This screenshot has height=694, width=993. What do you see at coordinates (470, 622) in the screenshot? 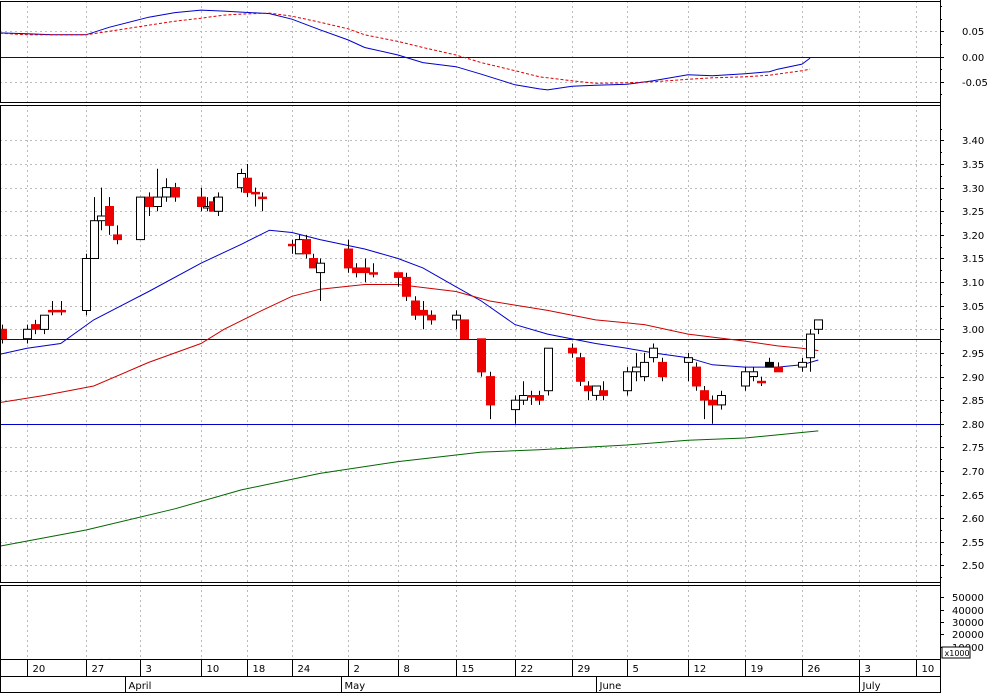
I see `panel-border-volume` at bounding box center [470, 622].